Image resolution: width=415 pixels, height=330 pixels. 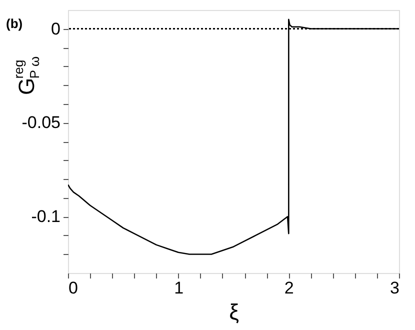 What do you see at coordinates (41, 122) in the screenshot?
I see `y-tick-label: -0.05` at bounding box center [41, 122].